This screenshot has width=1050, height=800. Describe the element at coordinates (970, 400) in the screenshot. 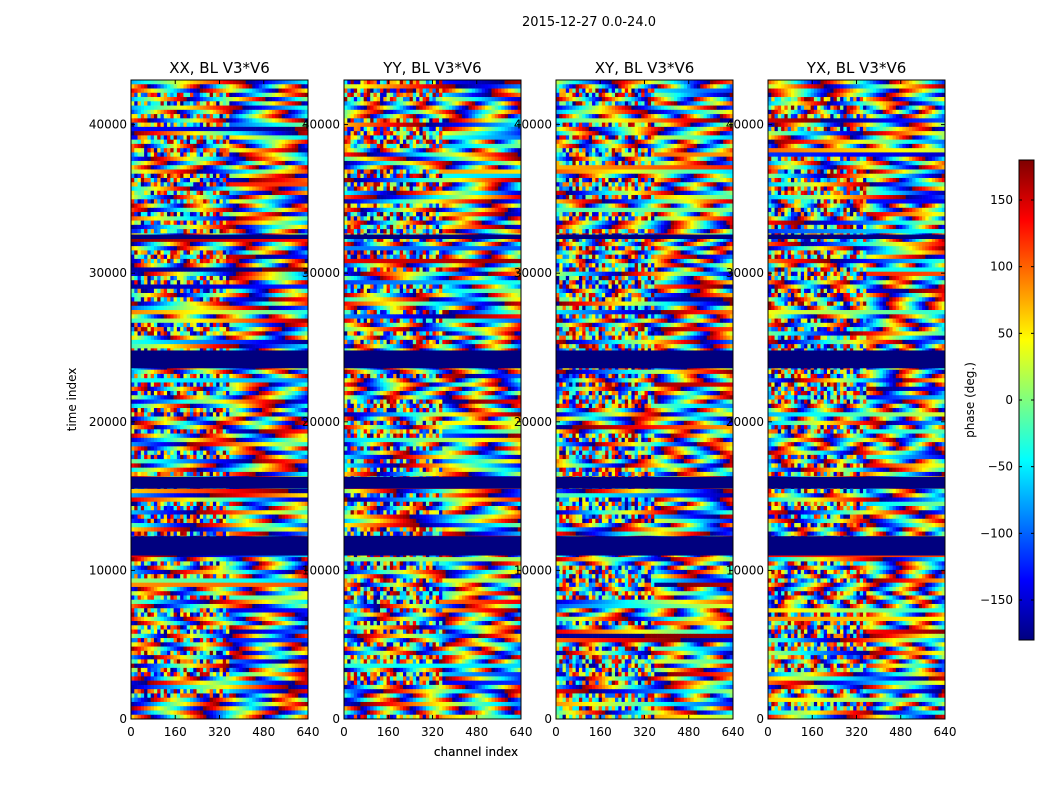

I see `colorbar-label: phase (deg.)` at that location.